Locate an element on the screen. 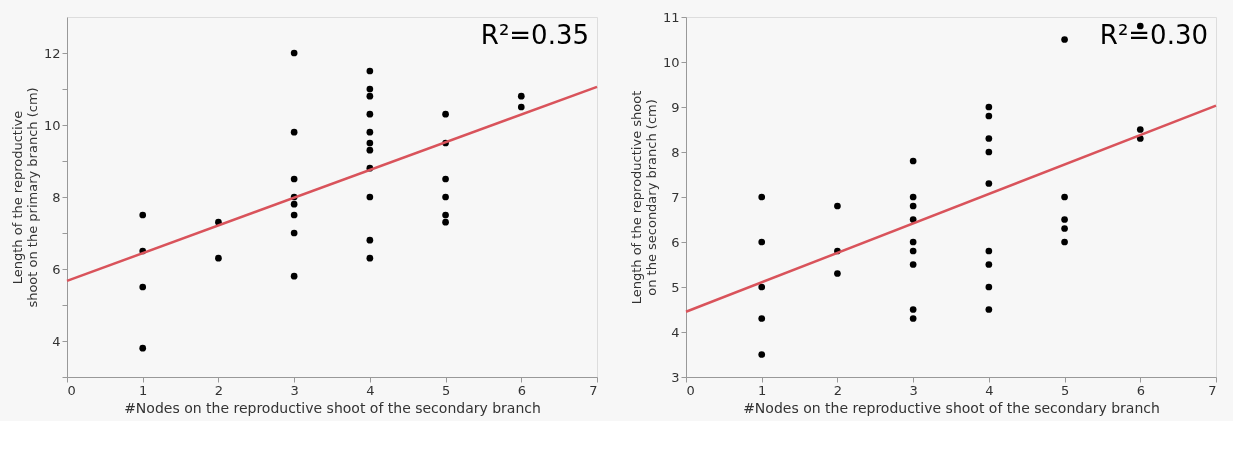 Image resolution: width=1260 pixels, height=449 pixels. y-tick-label: 3 is located at coordinates (675, 377).